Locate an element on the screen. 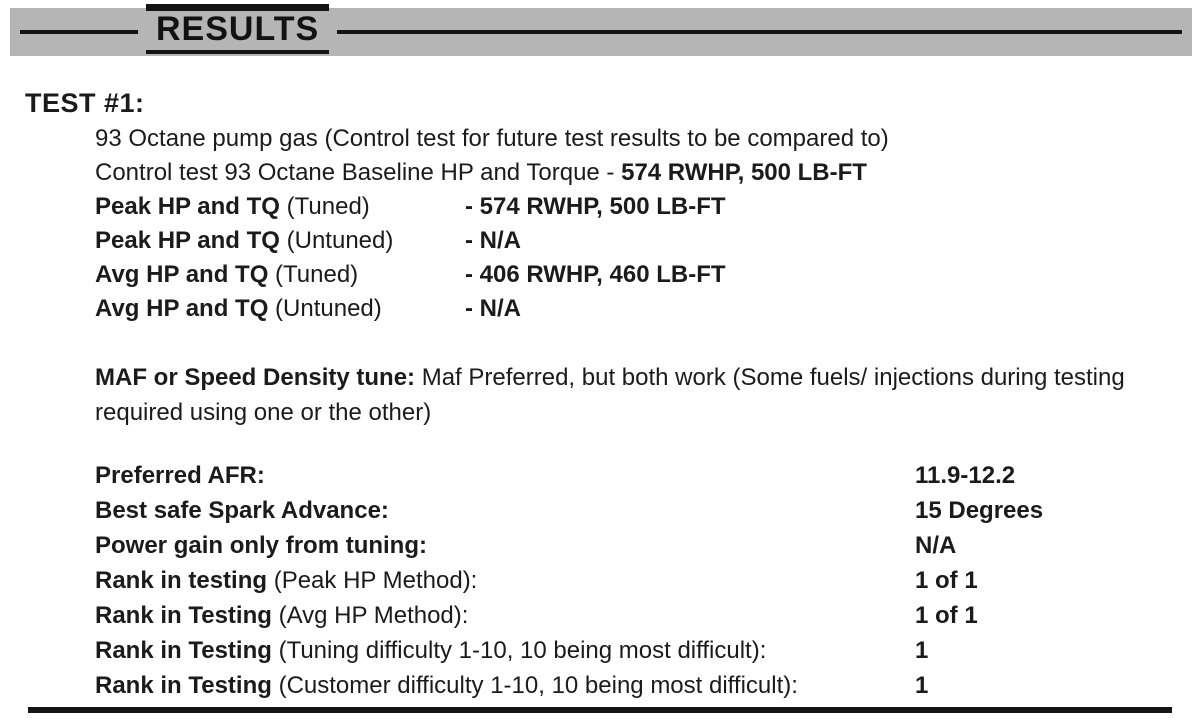  spec-label: Preferred AFR: is located at coordinates (180, 475).